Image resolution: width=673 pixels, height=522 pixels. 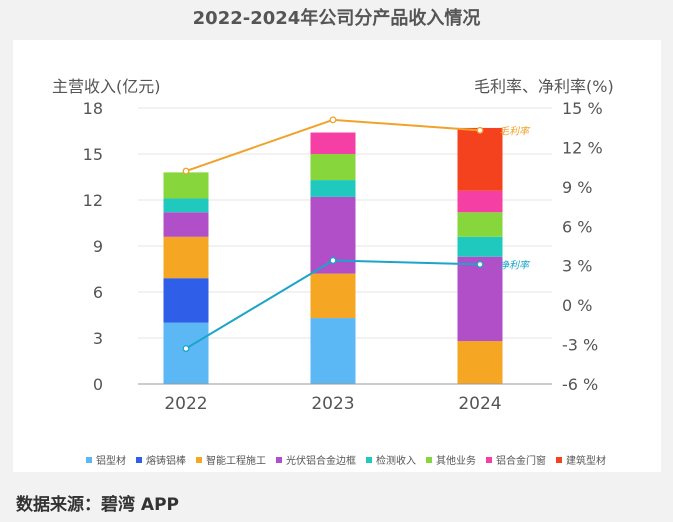 I want to click on y-tick-label: 15, so click(x=93, y=154).